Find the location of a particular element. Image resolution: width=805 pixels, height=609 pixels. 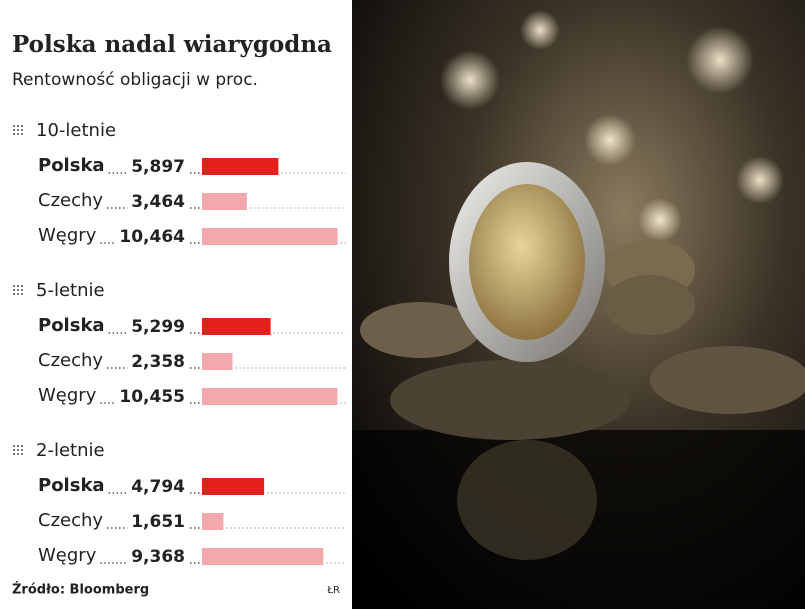

value-label: 5,897 is located at coordinates (158, 167).